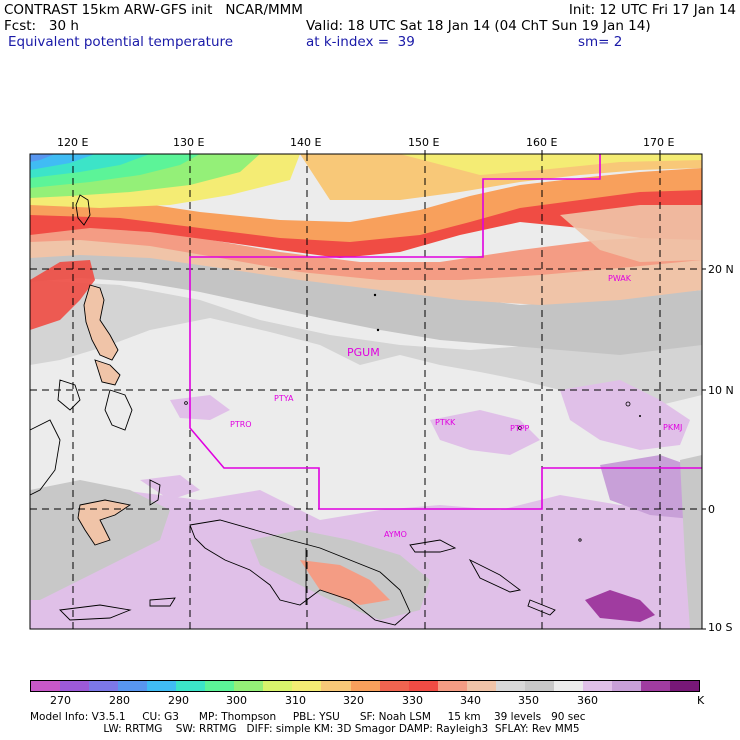  I want to click on station-pwak: PWAK, so click(620, 278).